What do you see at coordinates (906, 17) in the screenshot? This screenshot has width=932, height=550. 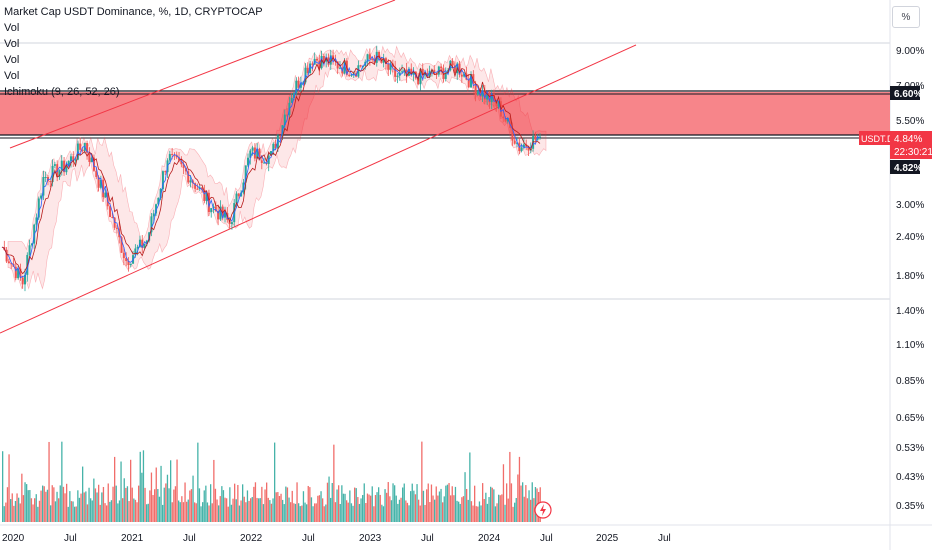 I see `percent-scale-button: %` at bounding box center [906, 17].